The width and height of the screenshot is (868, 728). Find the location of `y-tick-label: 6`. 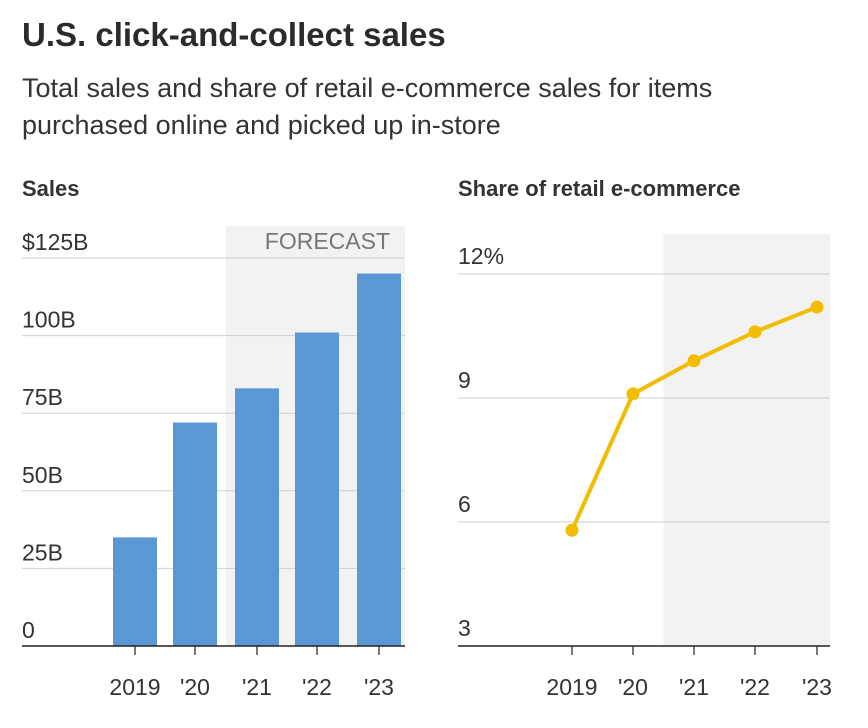

y-tick-label: 6 is located at coordinates (464, 504).